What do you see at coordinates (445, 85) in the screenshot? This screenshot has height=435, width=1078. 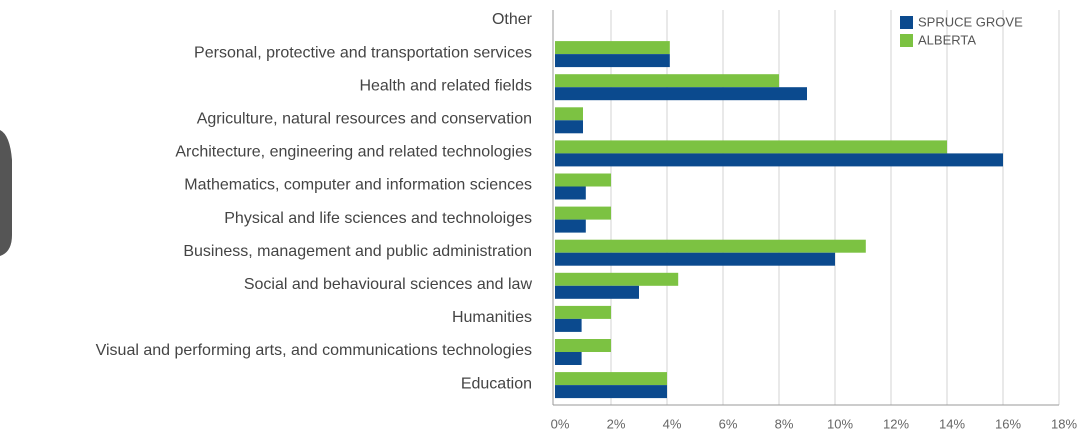 I see `category-label: Health and related fields` at bounding box center [445, 85].